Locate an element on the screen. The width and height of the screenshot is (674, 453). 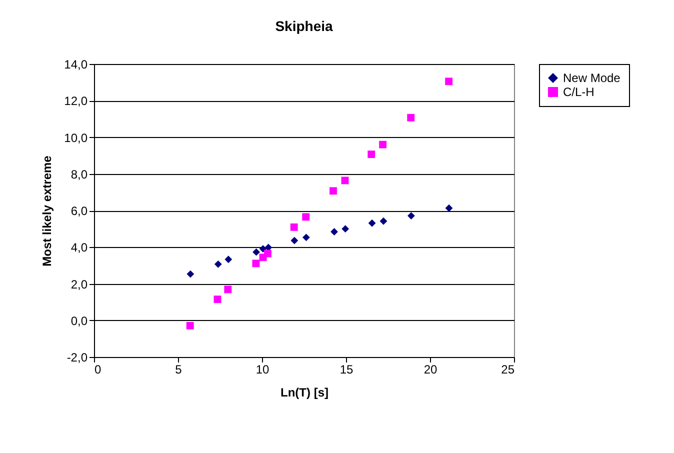
x-tick-label: 10 is located at coordinates (263, 369).